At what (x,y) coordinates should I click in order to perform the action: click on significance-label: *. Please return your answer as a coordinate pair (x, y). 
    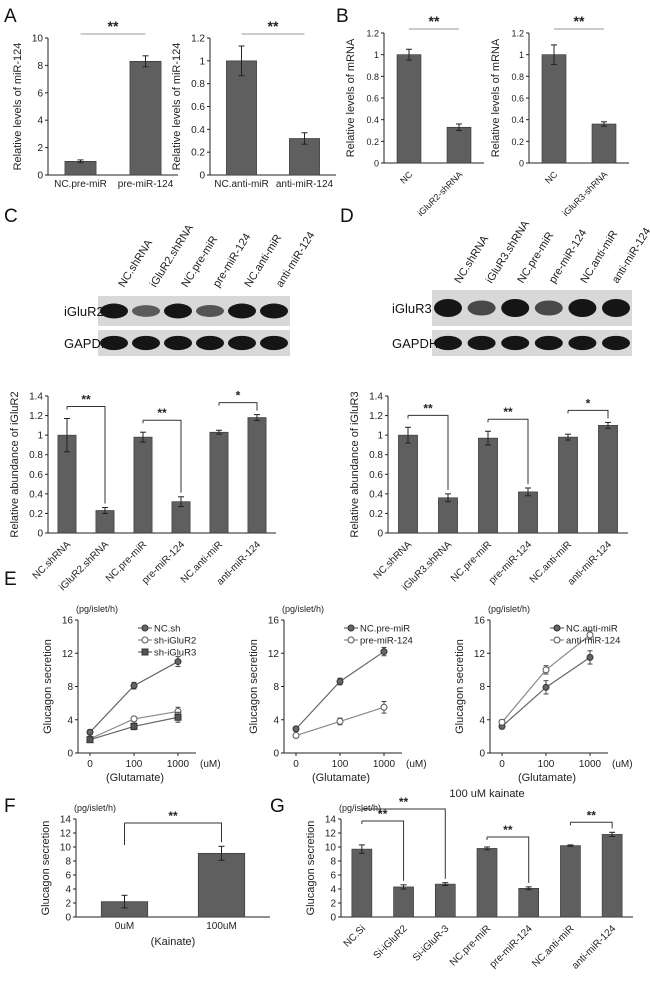
    Looking at the image, I should click on (238, 396).